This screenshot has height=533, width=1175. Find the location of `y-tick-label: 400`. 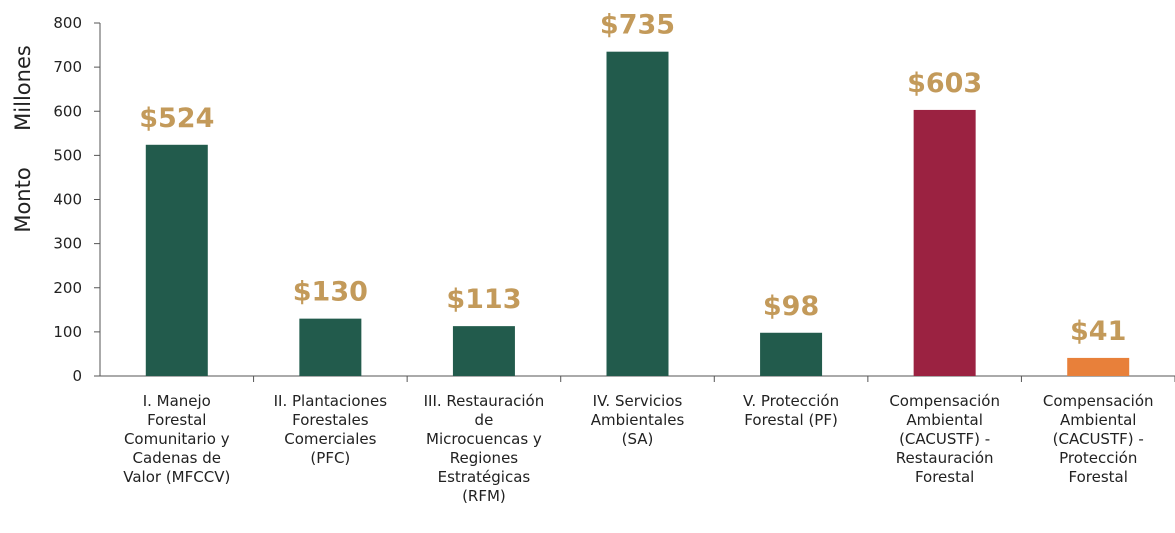

y-tick-label: 400 is located at coordinates (67, 200).